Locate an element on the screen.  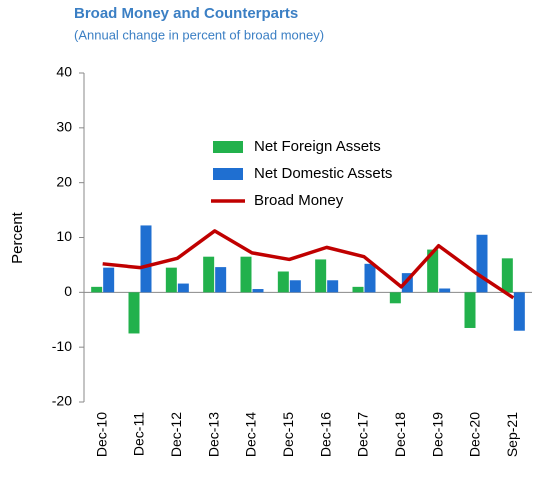
x-tick-label: Dec-13 is located at coordinates (213, 434).